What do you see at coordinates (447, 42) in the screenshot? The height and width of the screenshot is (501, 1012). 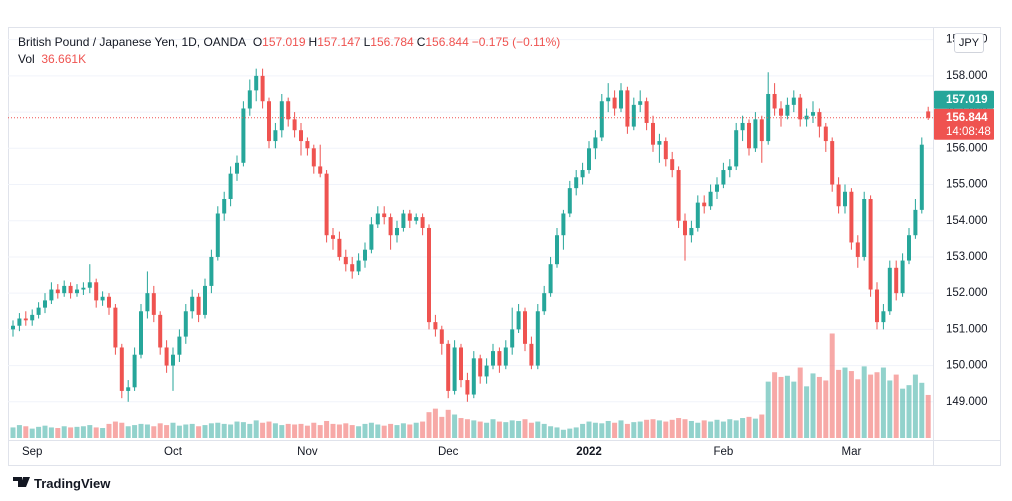 I see `ohlc-value: 156.844` at bounding box center [447, 42].